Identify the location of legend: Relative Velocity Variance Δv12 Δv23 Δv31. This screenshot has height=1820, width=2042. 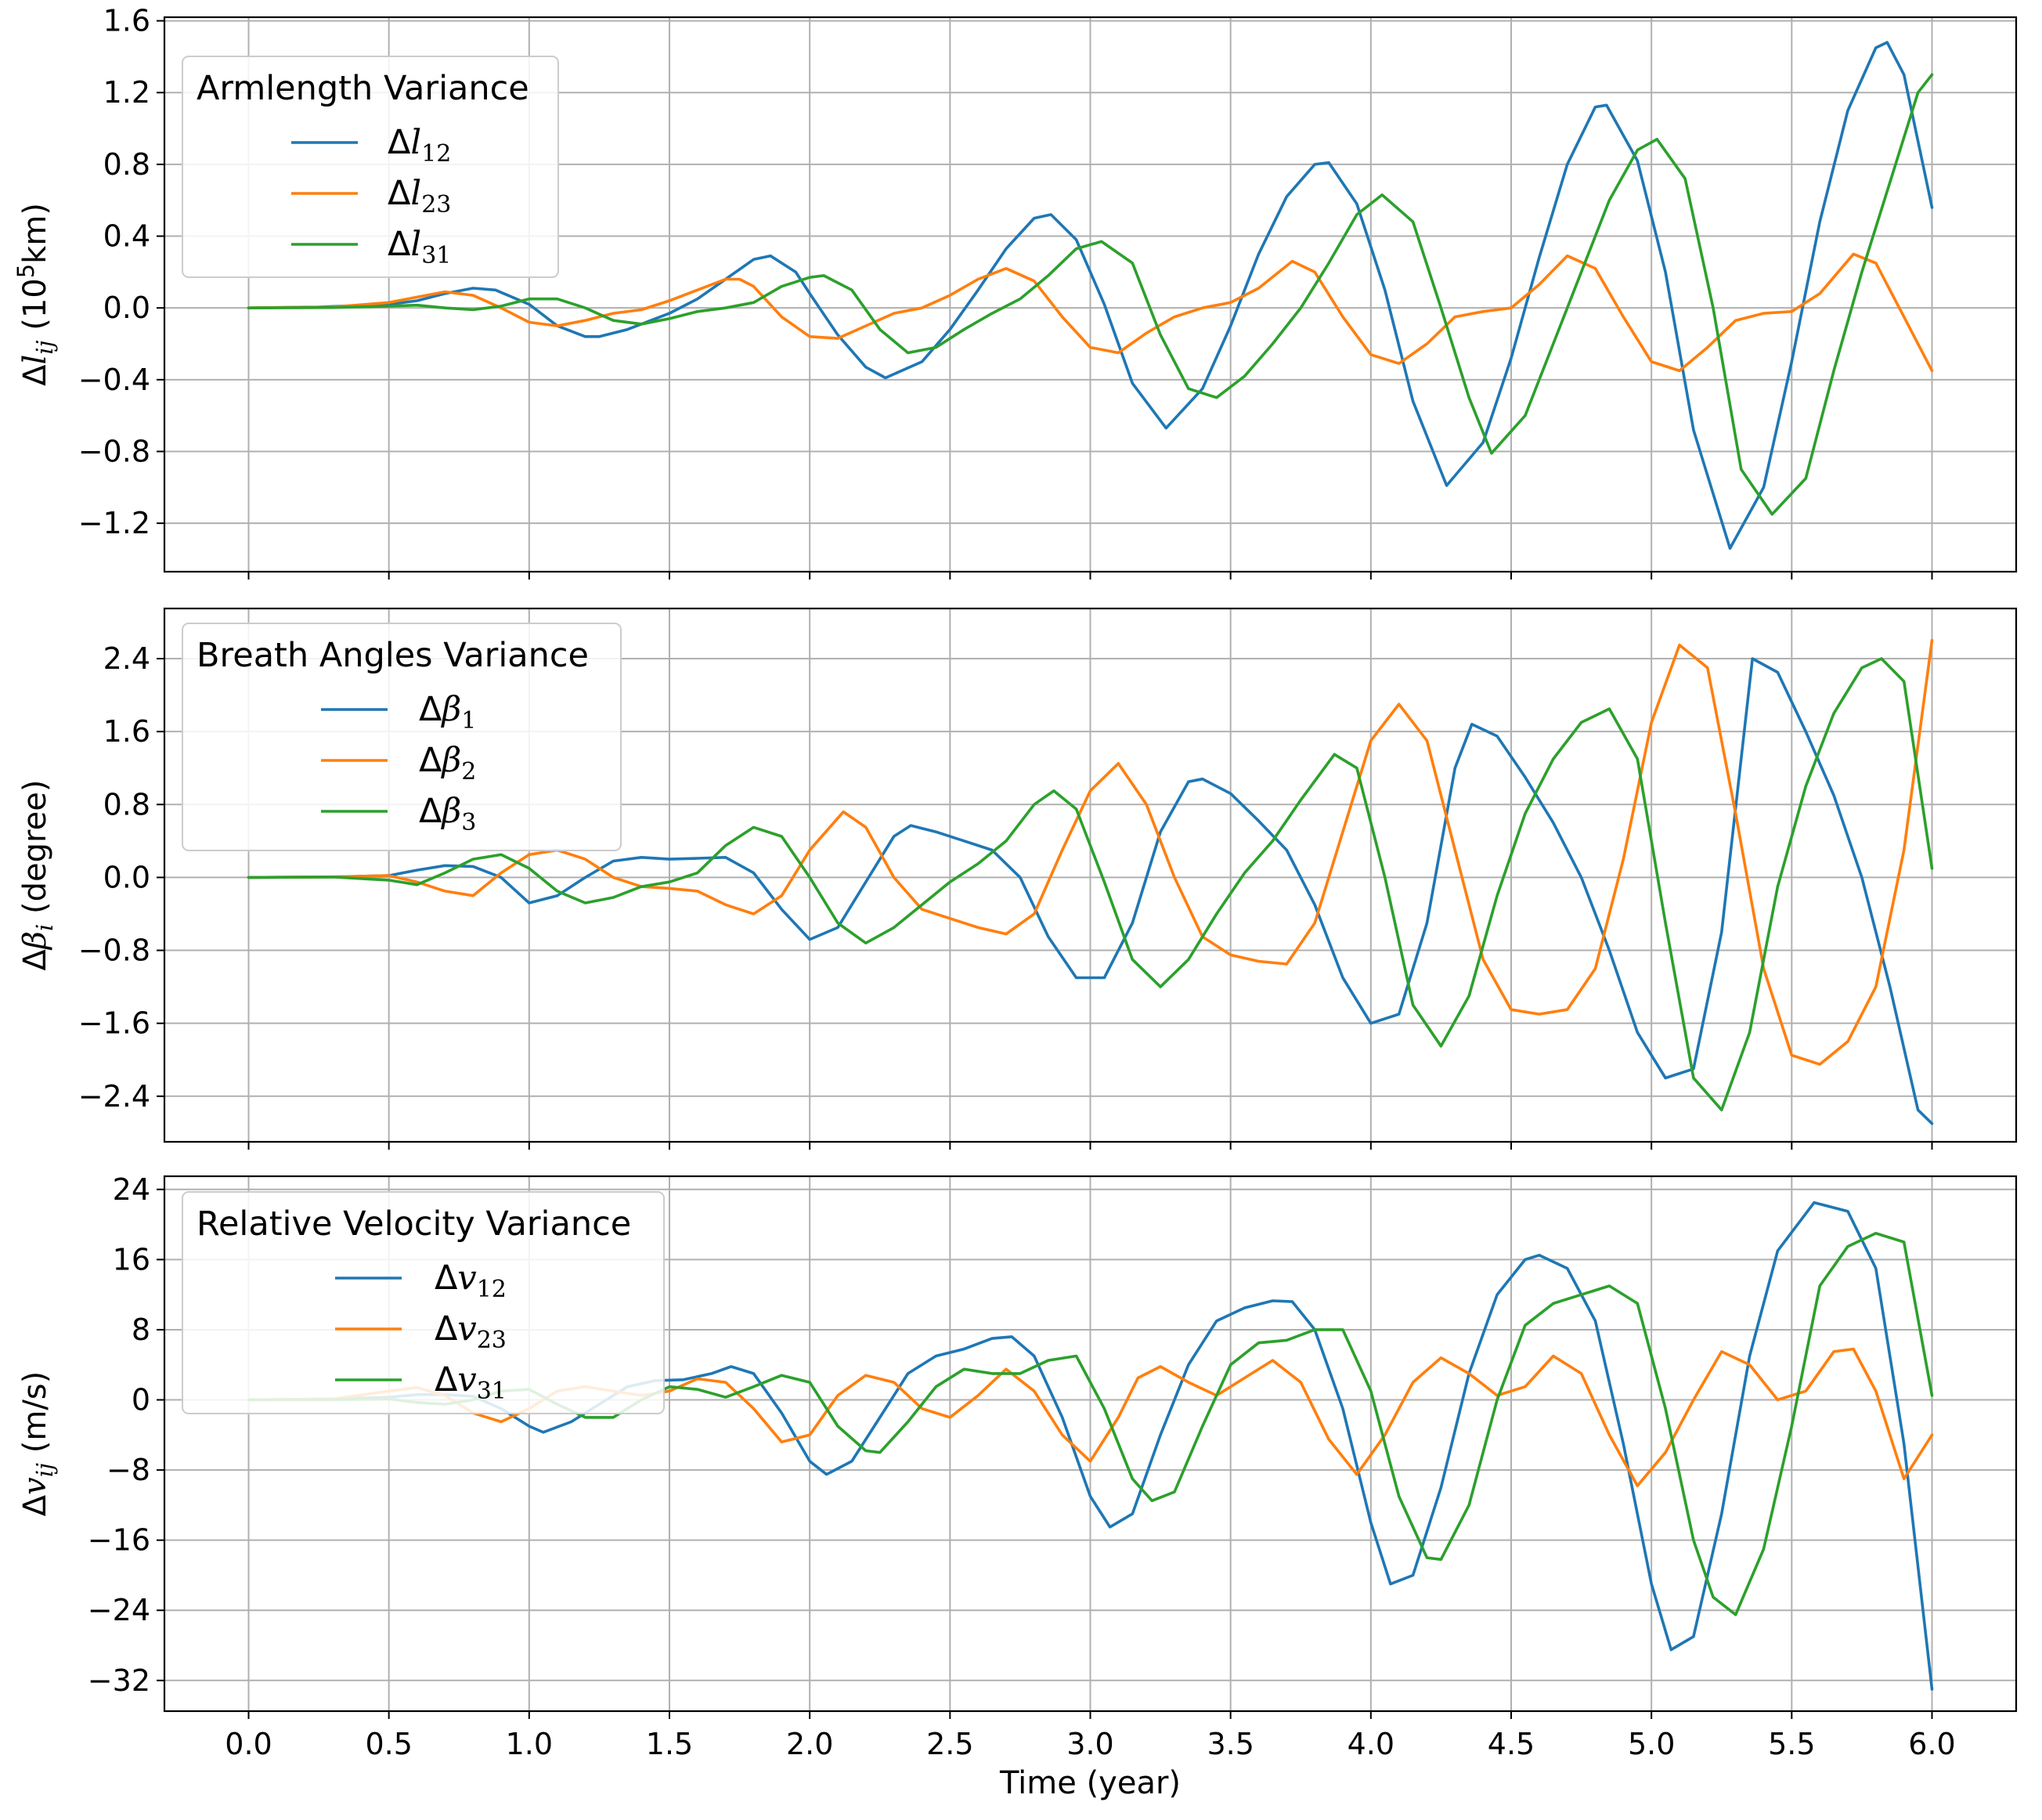
(423, 1302).